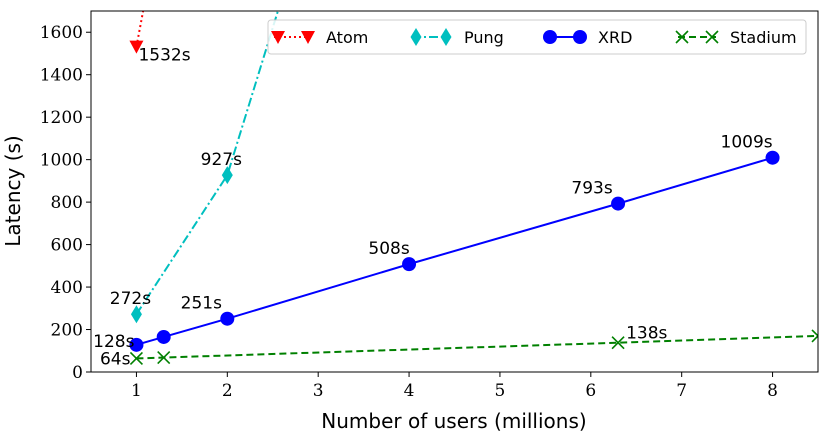 Image resolution: width=830 pixels, height=441 pixels. What do you see at coordinates (484, 37) in the screenshot?
I see `legend-label-pung: Pung` at bounding box center [484, 37].